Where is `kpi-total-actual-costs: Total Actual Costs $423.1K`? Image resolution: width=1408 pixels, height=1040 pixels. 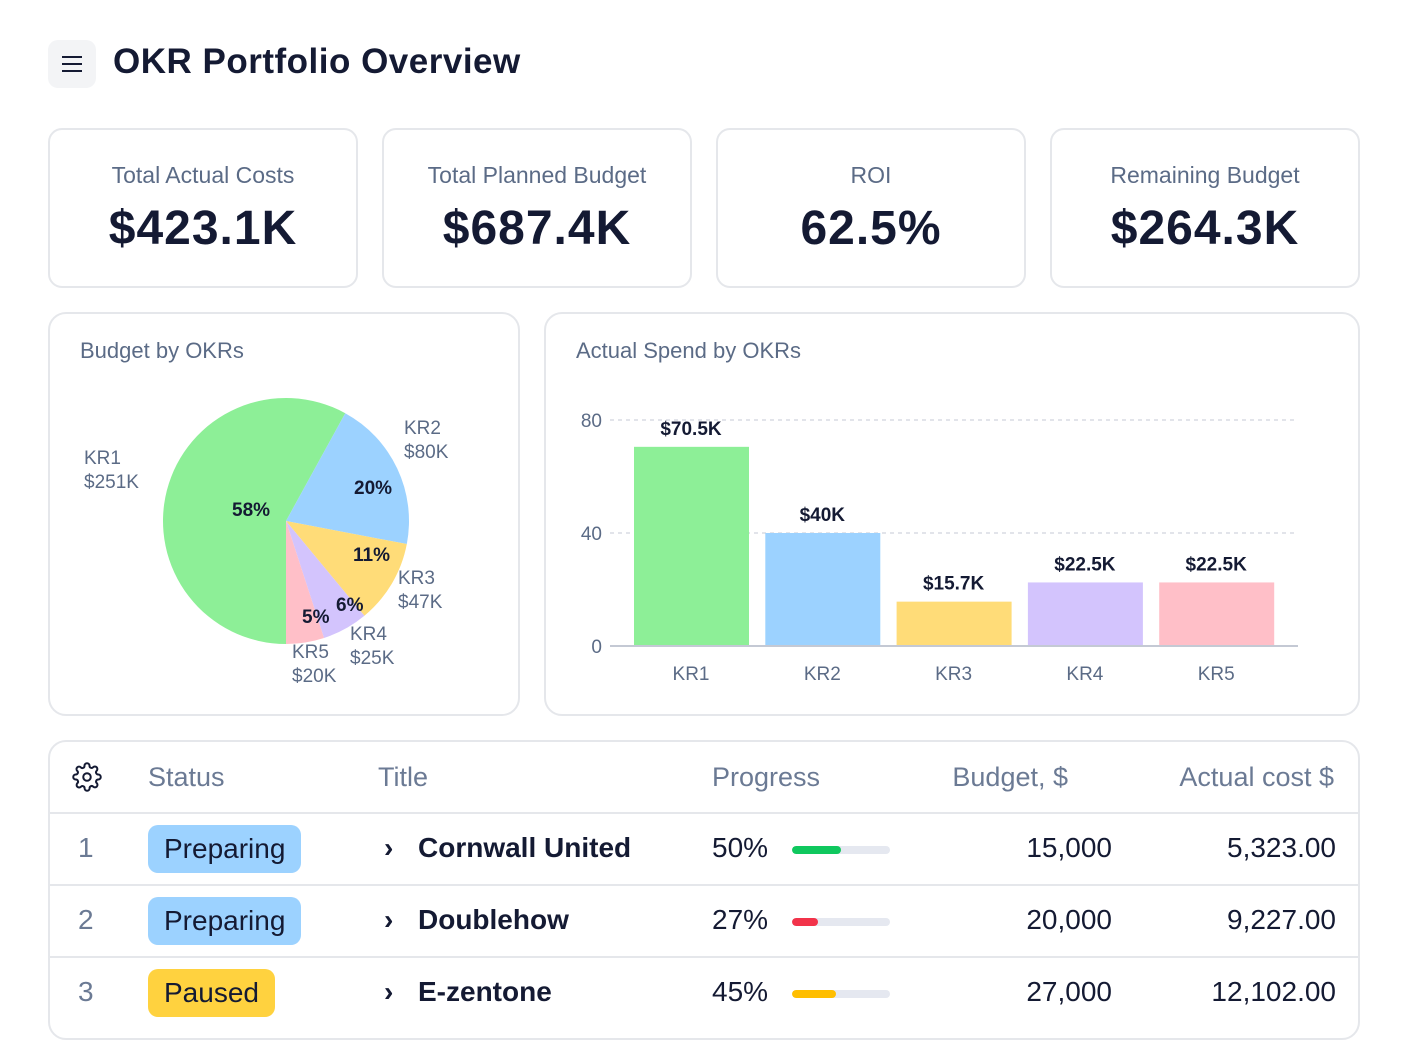 kpi-total-actual-costs: Total Actual Costs $423.1K is located at coordinates (203, 208).